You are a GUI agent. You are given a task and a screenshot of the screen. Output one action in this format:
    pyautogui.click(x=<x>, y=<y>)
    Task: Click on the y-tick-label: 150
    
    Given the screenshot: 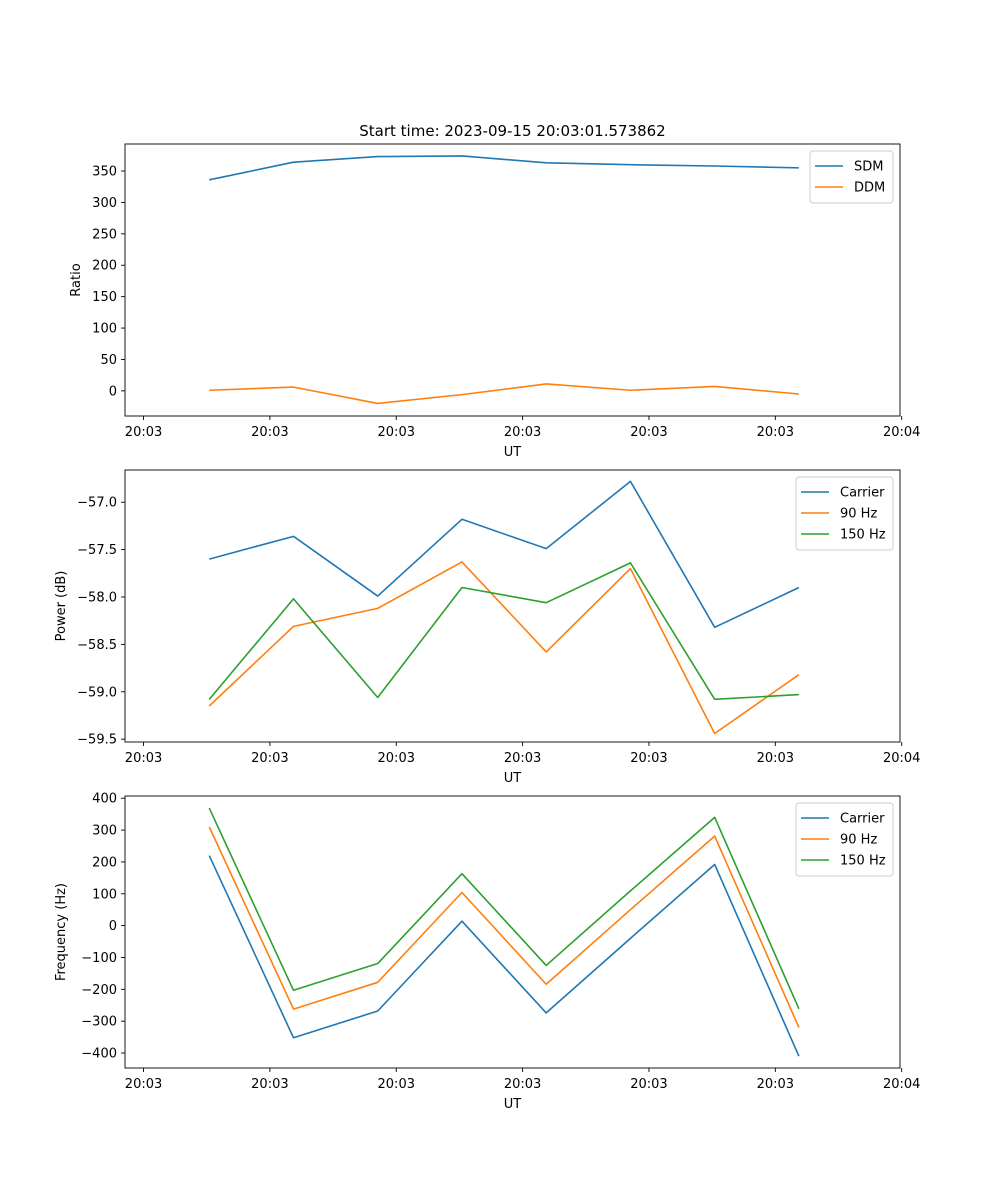 What is the action you would take?
    pyautogui.click(x=104, y=297)
    